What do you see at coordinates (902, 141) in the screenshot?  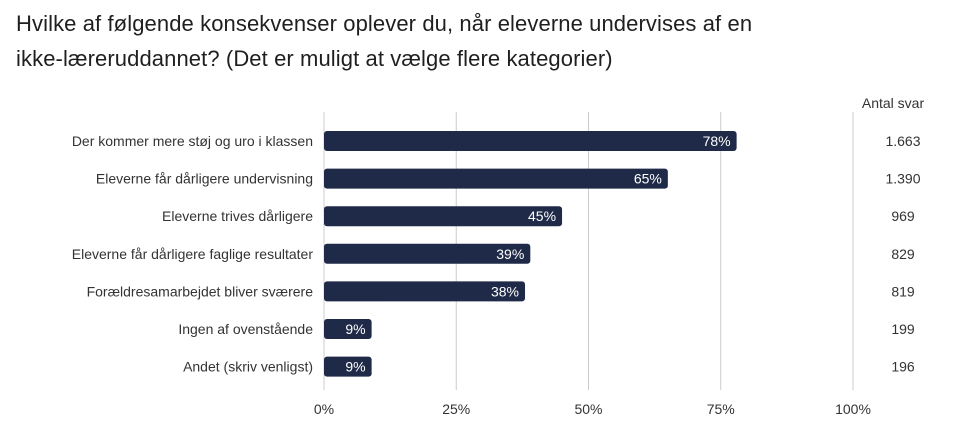 I see `response-count: 1.663` at bounding box center [902, 141].